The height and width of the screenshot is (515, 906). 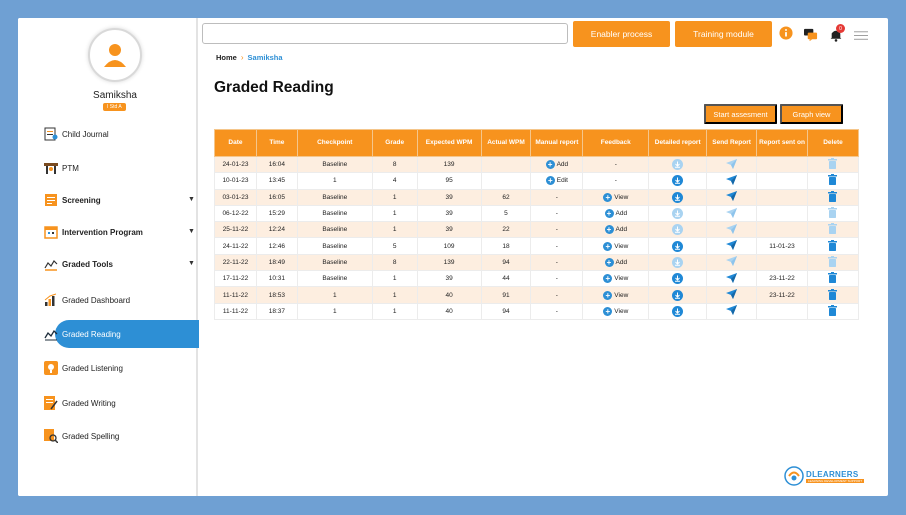 What do you see at coordinates (861, 36) in the screenshot?
I see `menu-icon` at bounding box center [861, 36].